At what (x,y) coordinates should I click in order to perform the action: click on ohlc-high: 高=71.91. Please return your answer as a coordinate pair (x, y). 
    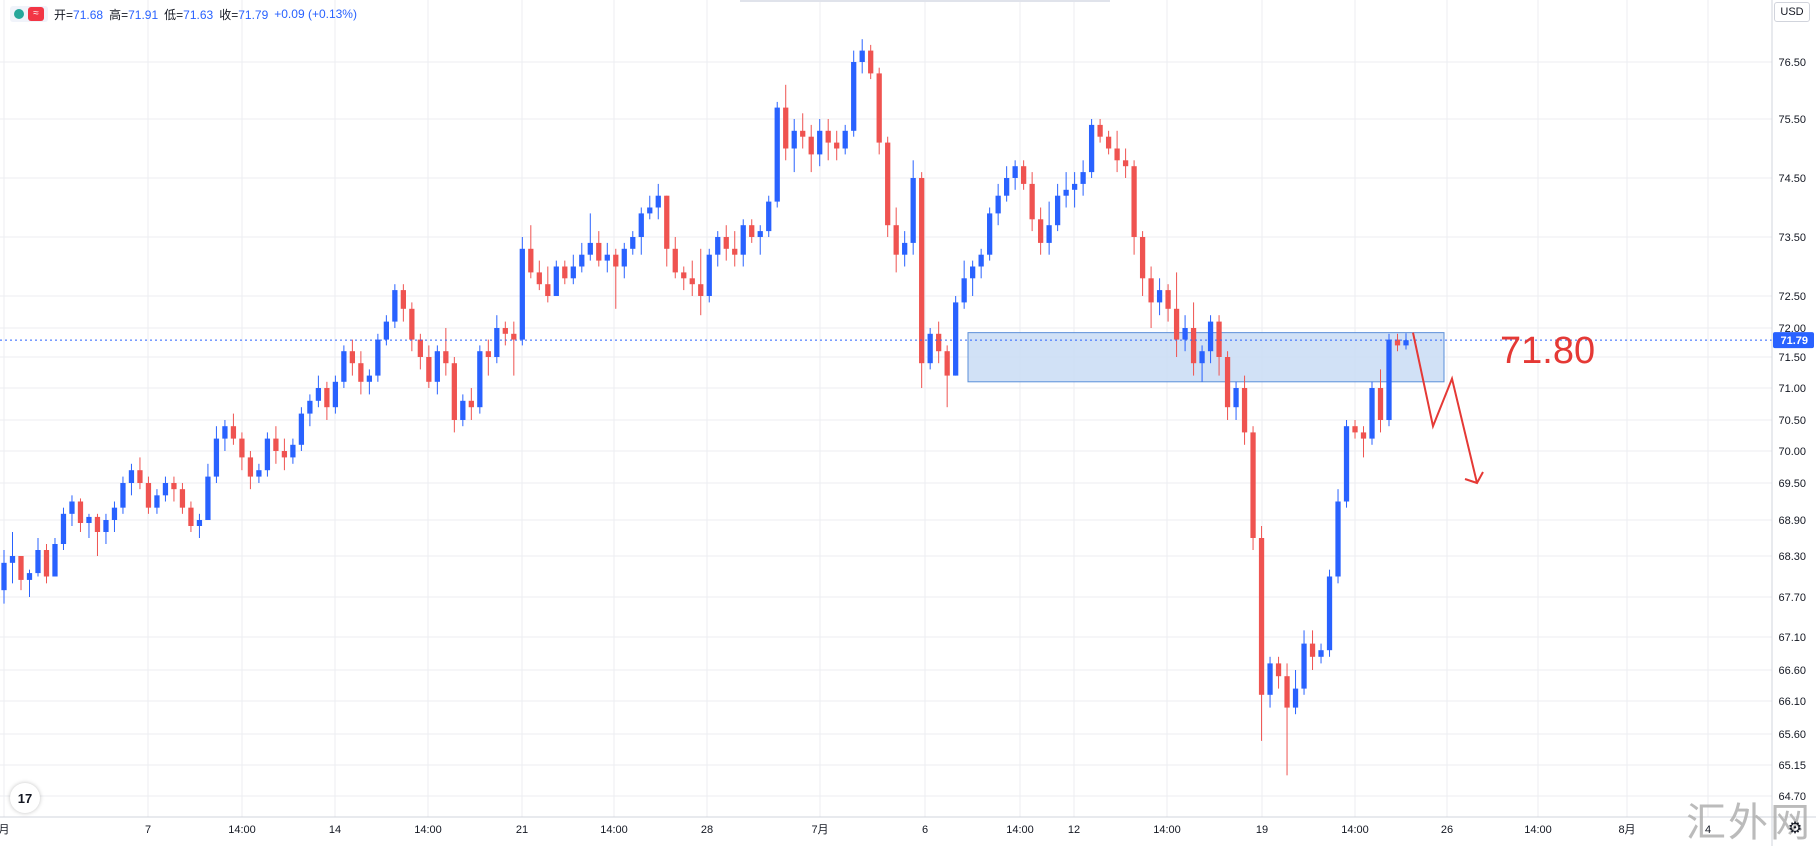
    Looking at the image, I should click on (134, 14).